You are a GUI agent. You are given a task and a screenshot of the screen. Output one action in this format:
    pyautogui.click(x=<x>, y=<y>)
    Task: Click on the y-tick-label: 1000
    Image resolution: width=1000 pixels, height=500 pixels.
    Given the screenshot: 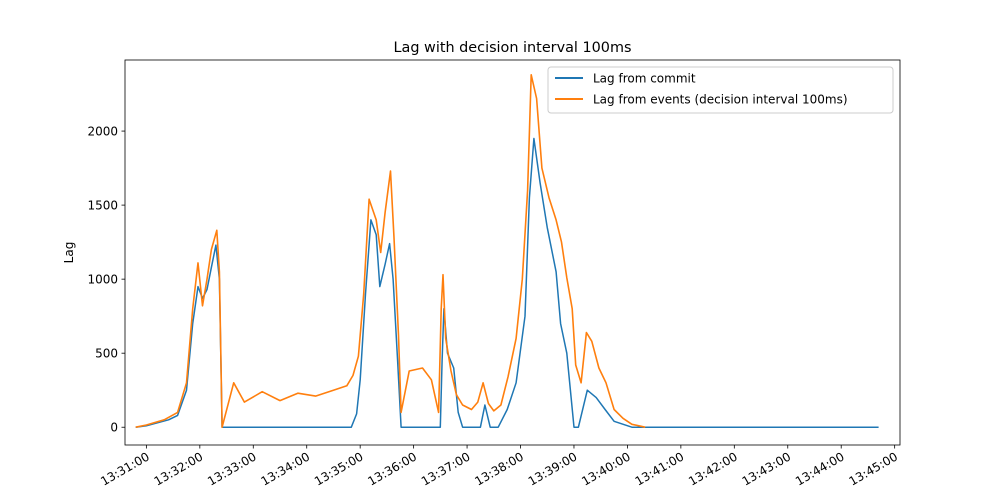 What is the action you would take?
    pyautogui.click(x=102, y=279)
    